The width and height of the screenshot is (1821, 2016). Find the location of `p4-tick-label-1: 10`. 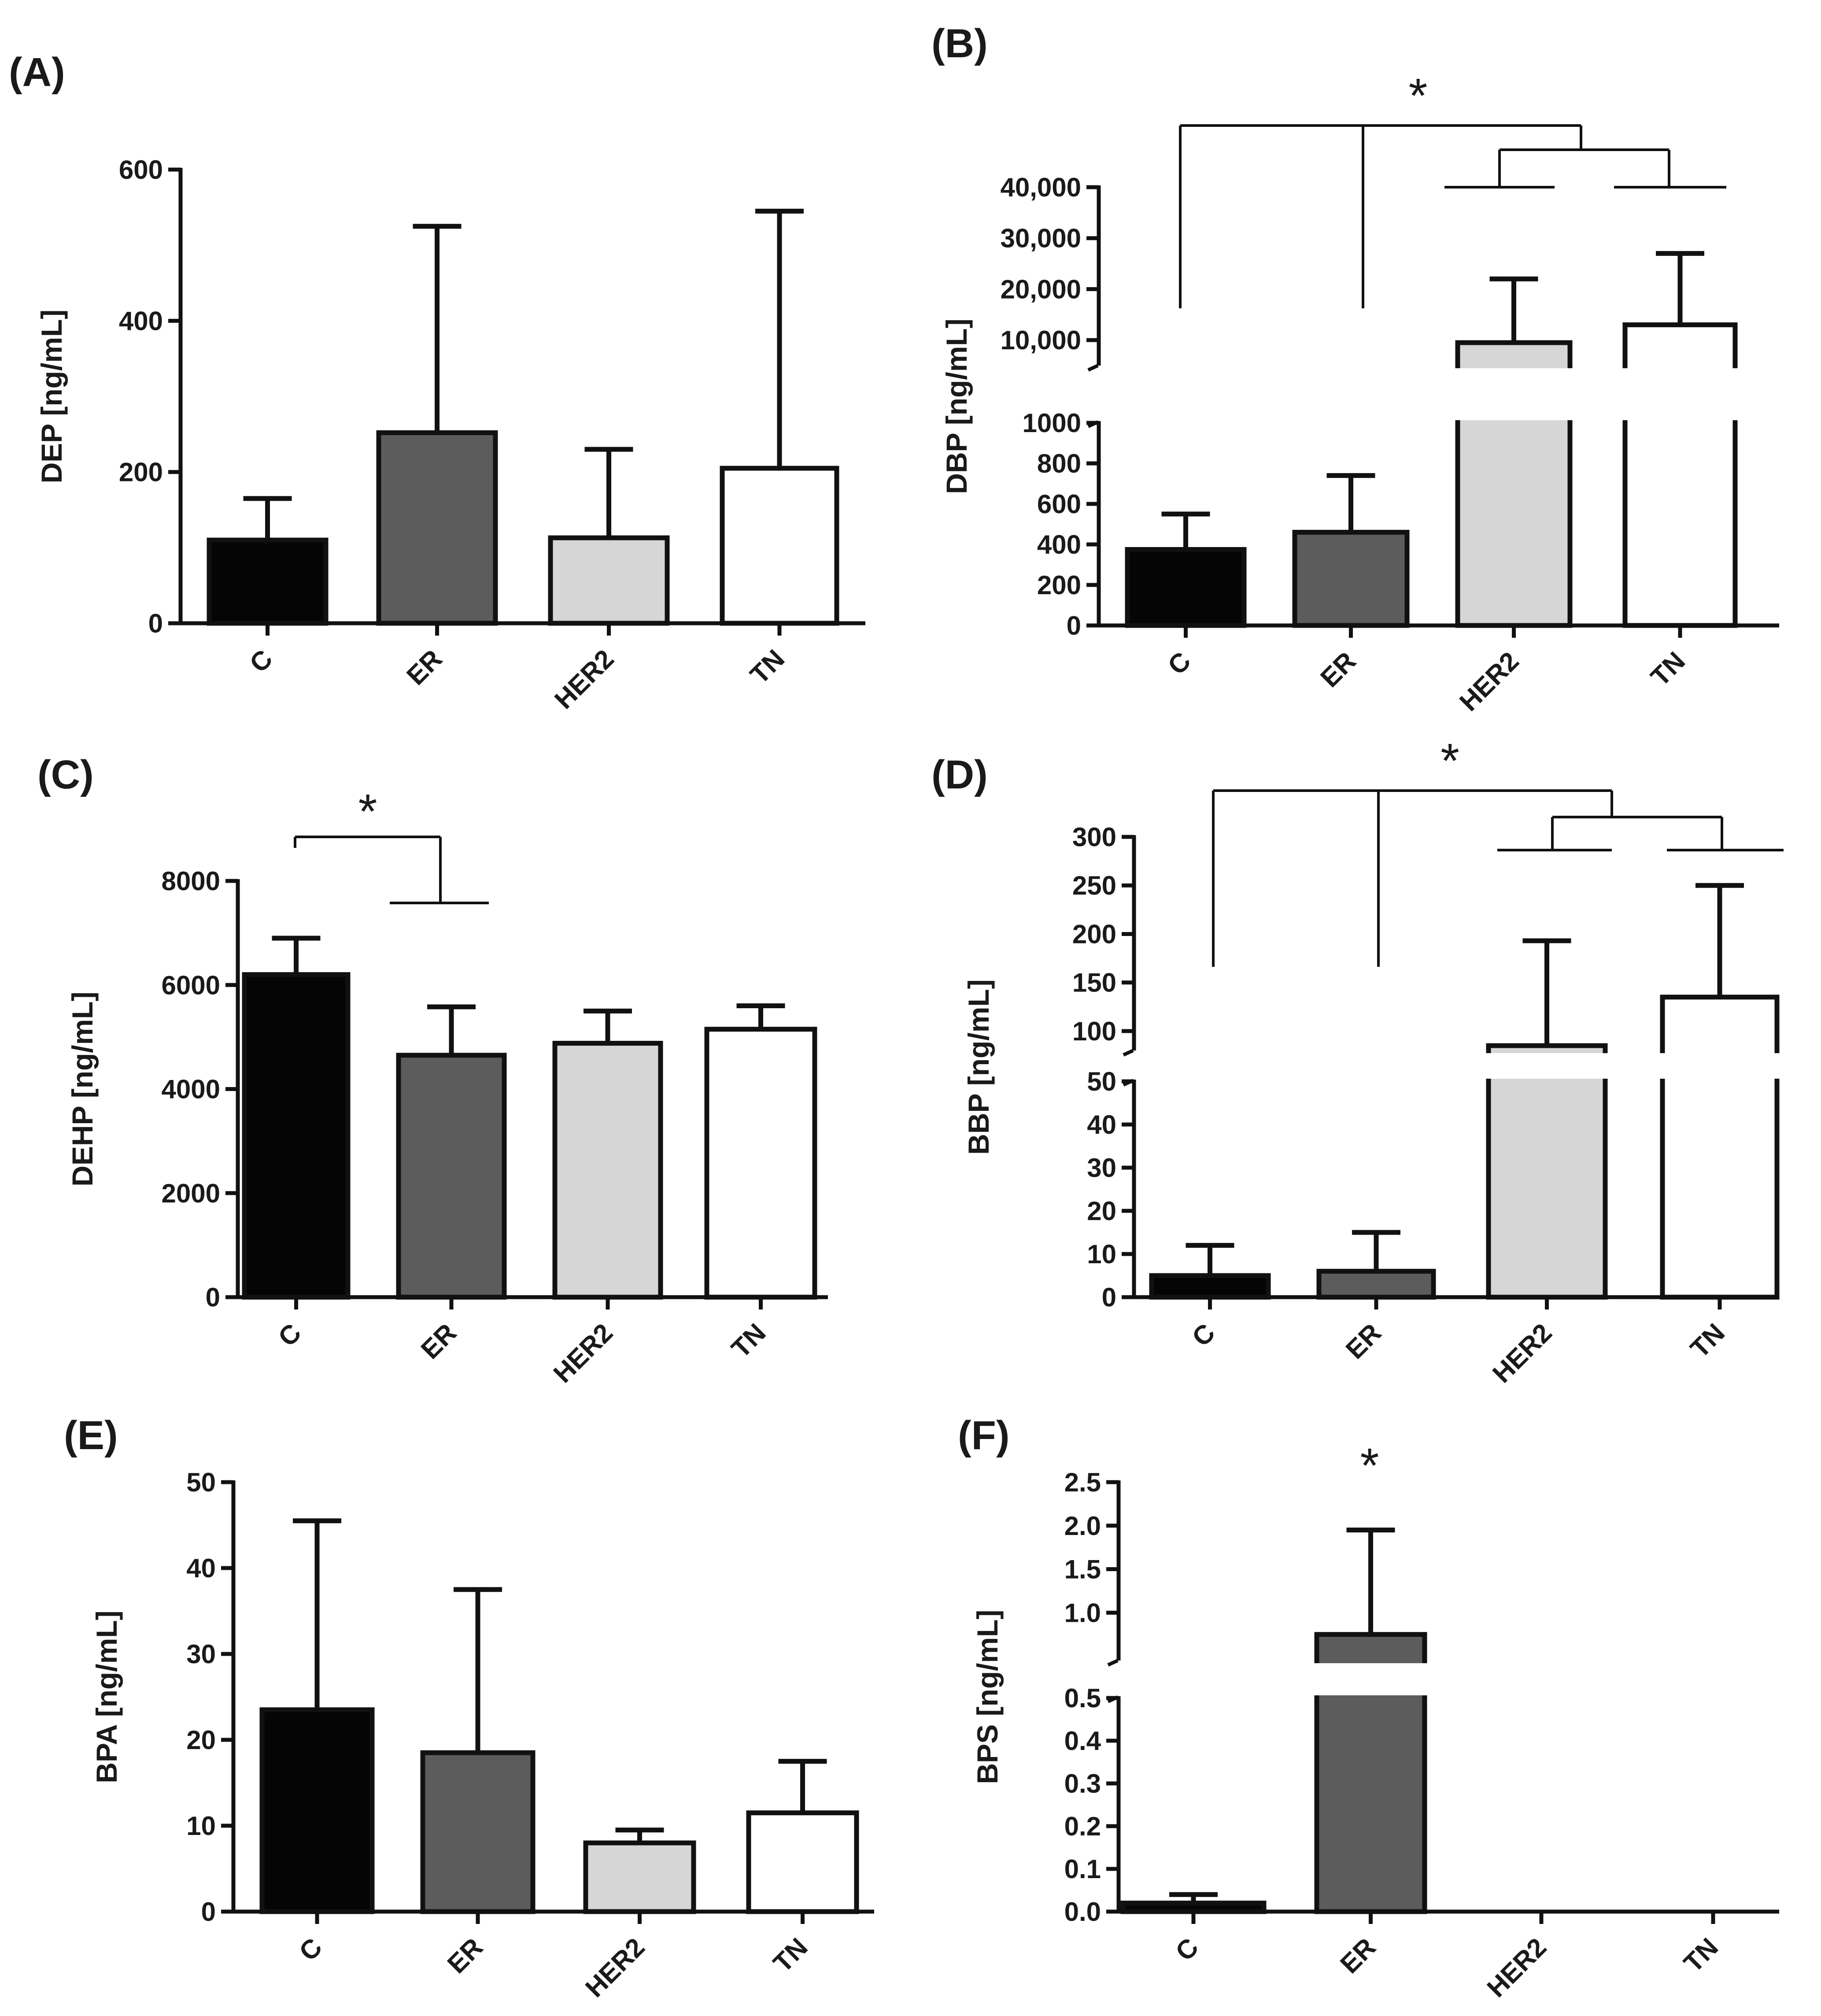

p4-tick-label-1: 10 is located at coordinates (201, 1826).